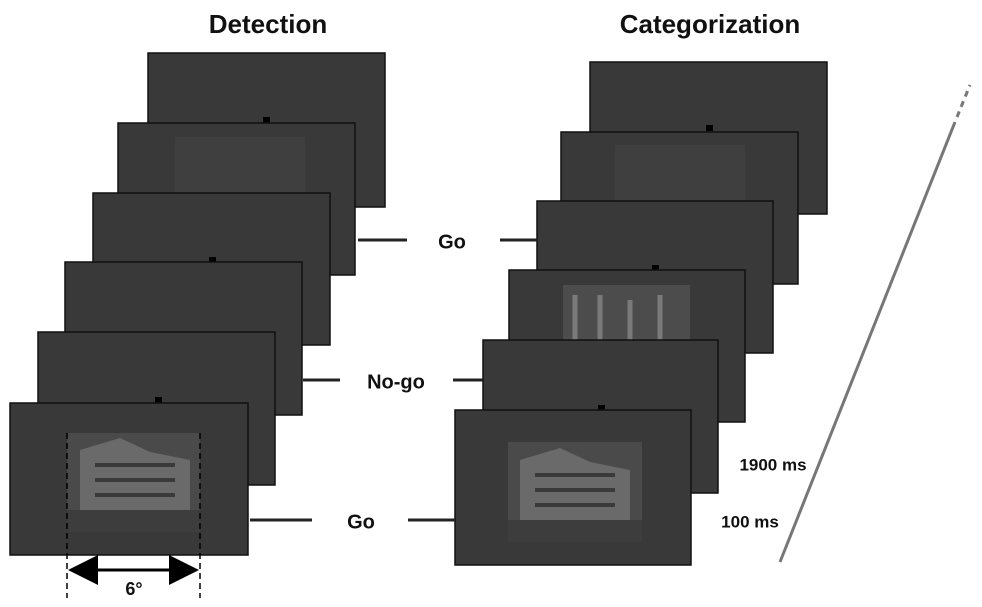  I want to click on timing-label: 100 ms, so click(750, 521).